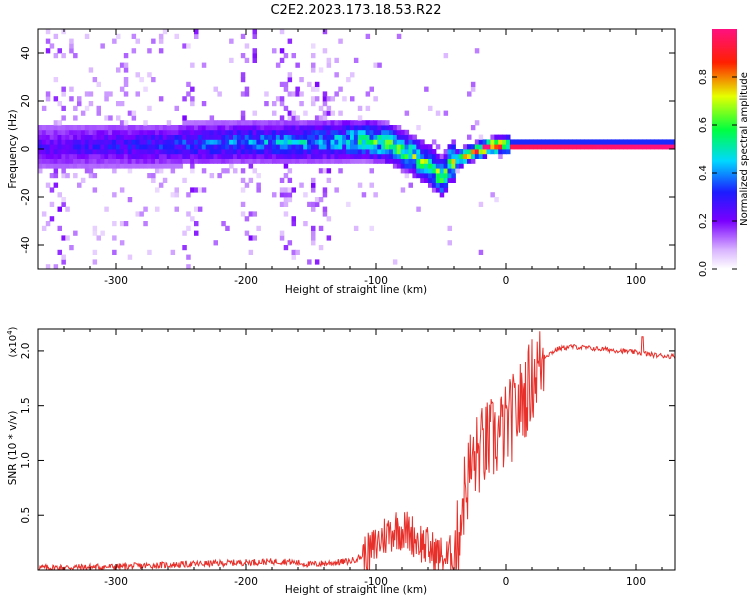 The image size is (750, 600). Describe the element at coordinates (116, 582) in the screenshot. I see `snr-xtick-label: -300` at that location.